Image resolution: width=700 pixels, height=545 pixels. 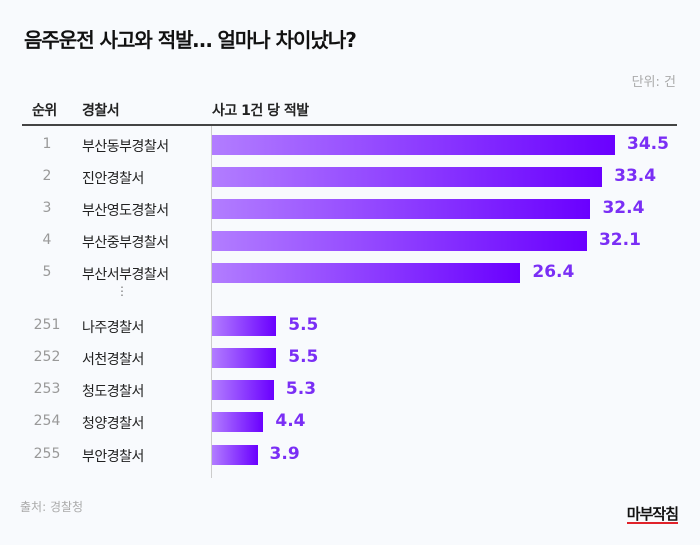 What do you see at coordinates (122, 291) in the screenshot?
I see `ellipsis: ⋮` at bounding box center [122, 291].